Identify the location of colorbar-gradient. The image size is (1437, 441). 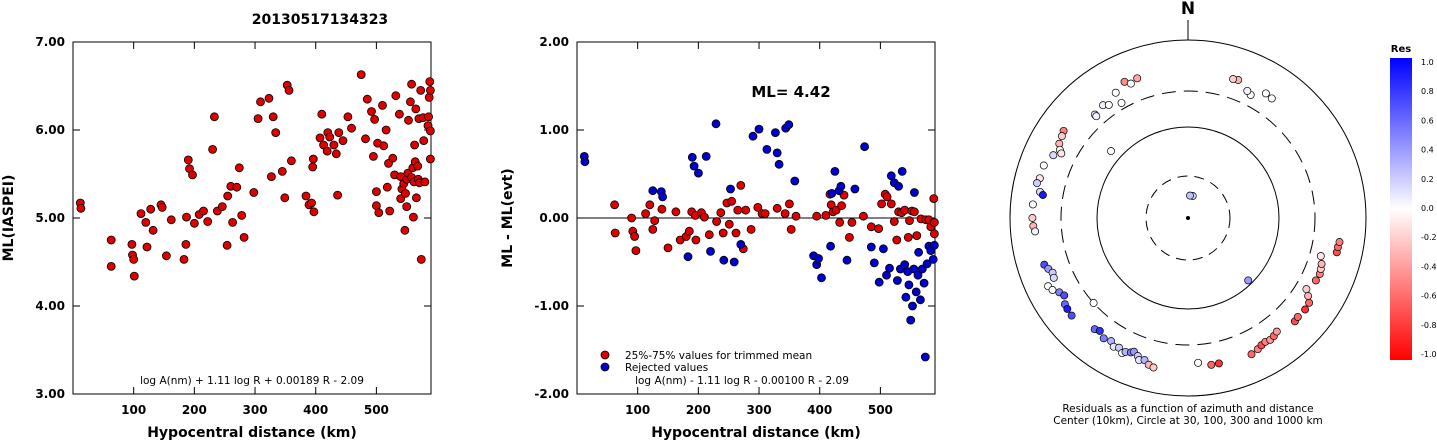
(1401, 209).